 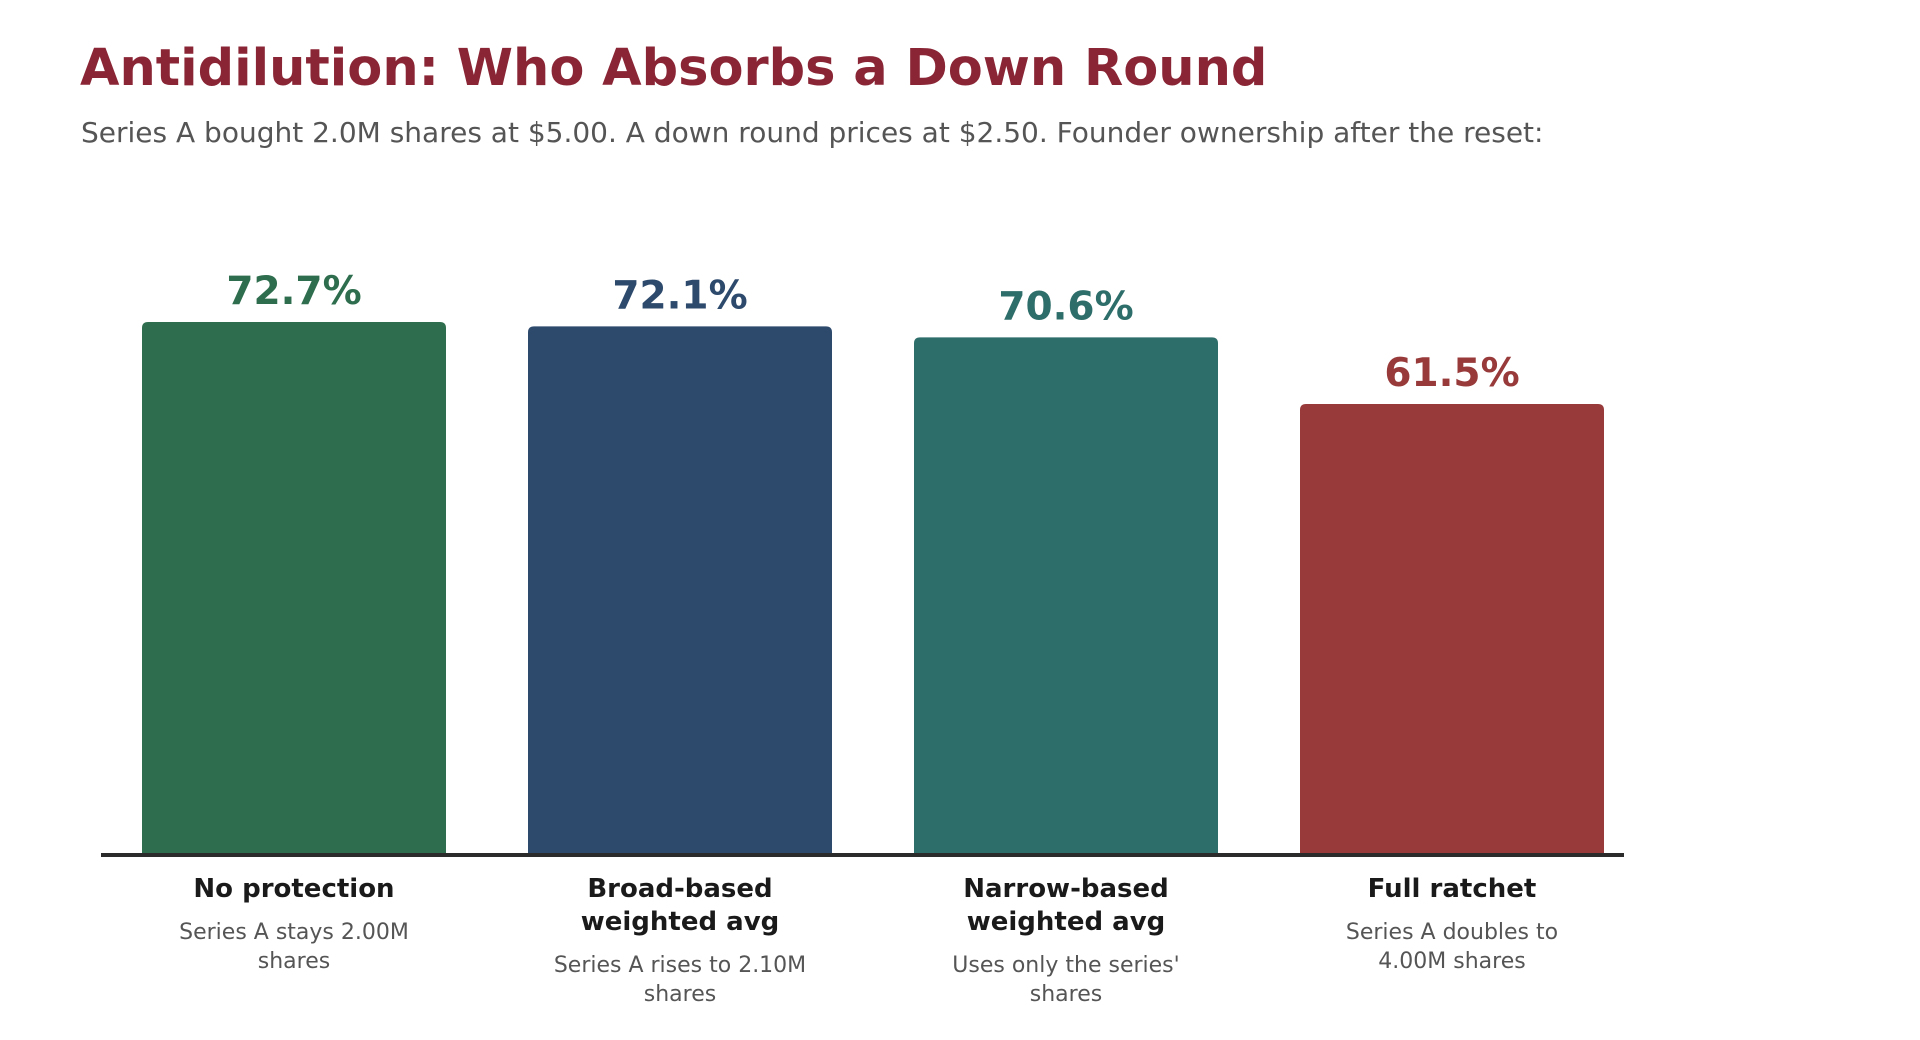 I want to click on bar-value-label: 72.1%, so click(x=679, y=295).